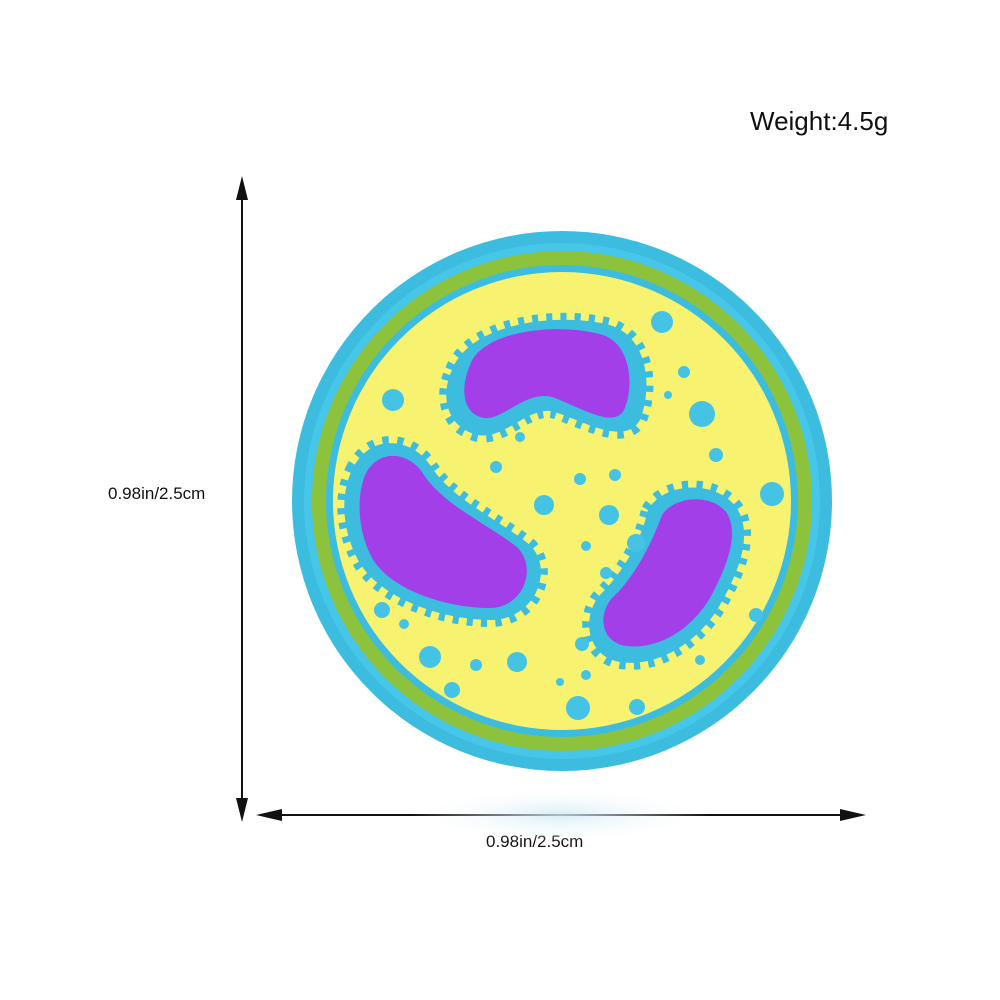  Describe the element at coordinates (560, 815) in the screenshot. I see `pin-reflection` at that location.